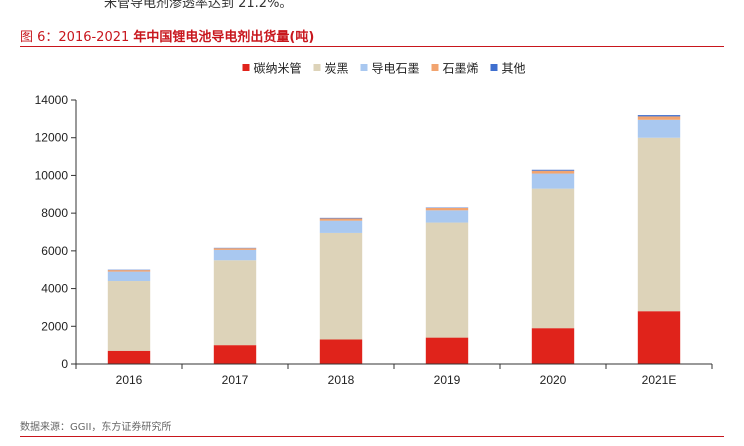 The image size is (744, 446). What do you see at coordinates (372, 436) in the screenshot?
I see `footer-divider` at bounding box center [372, 436].